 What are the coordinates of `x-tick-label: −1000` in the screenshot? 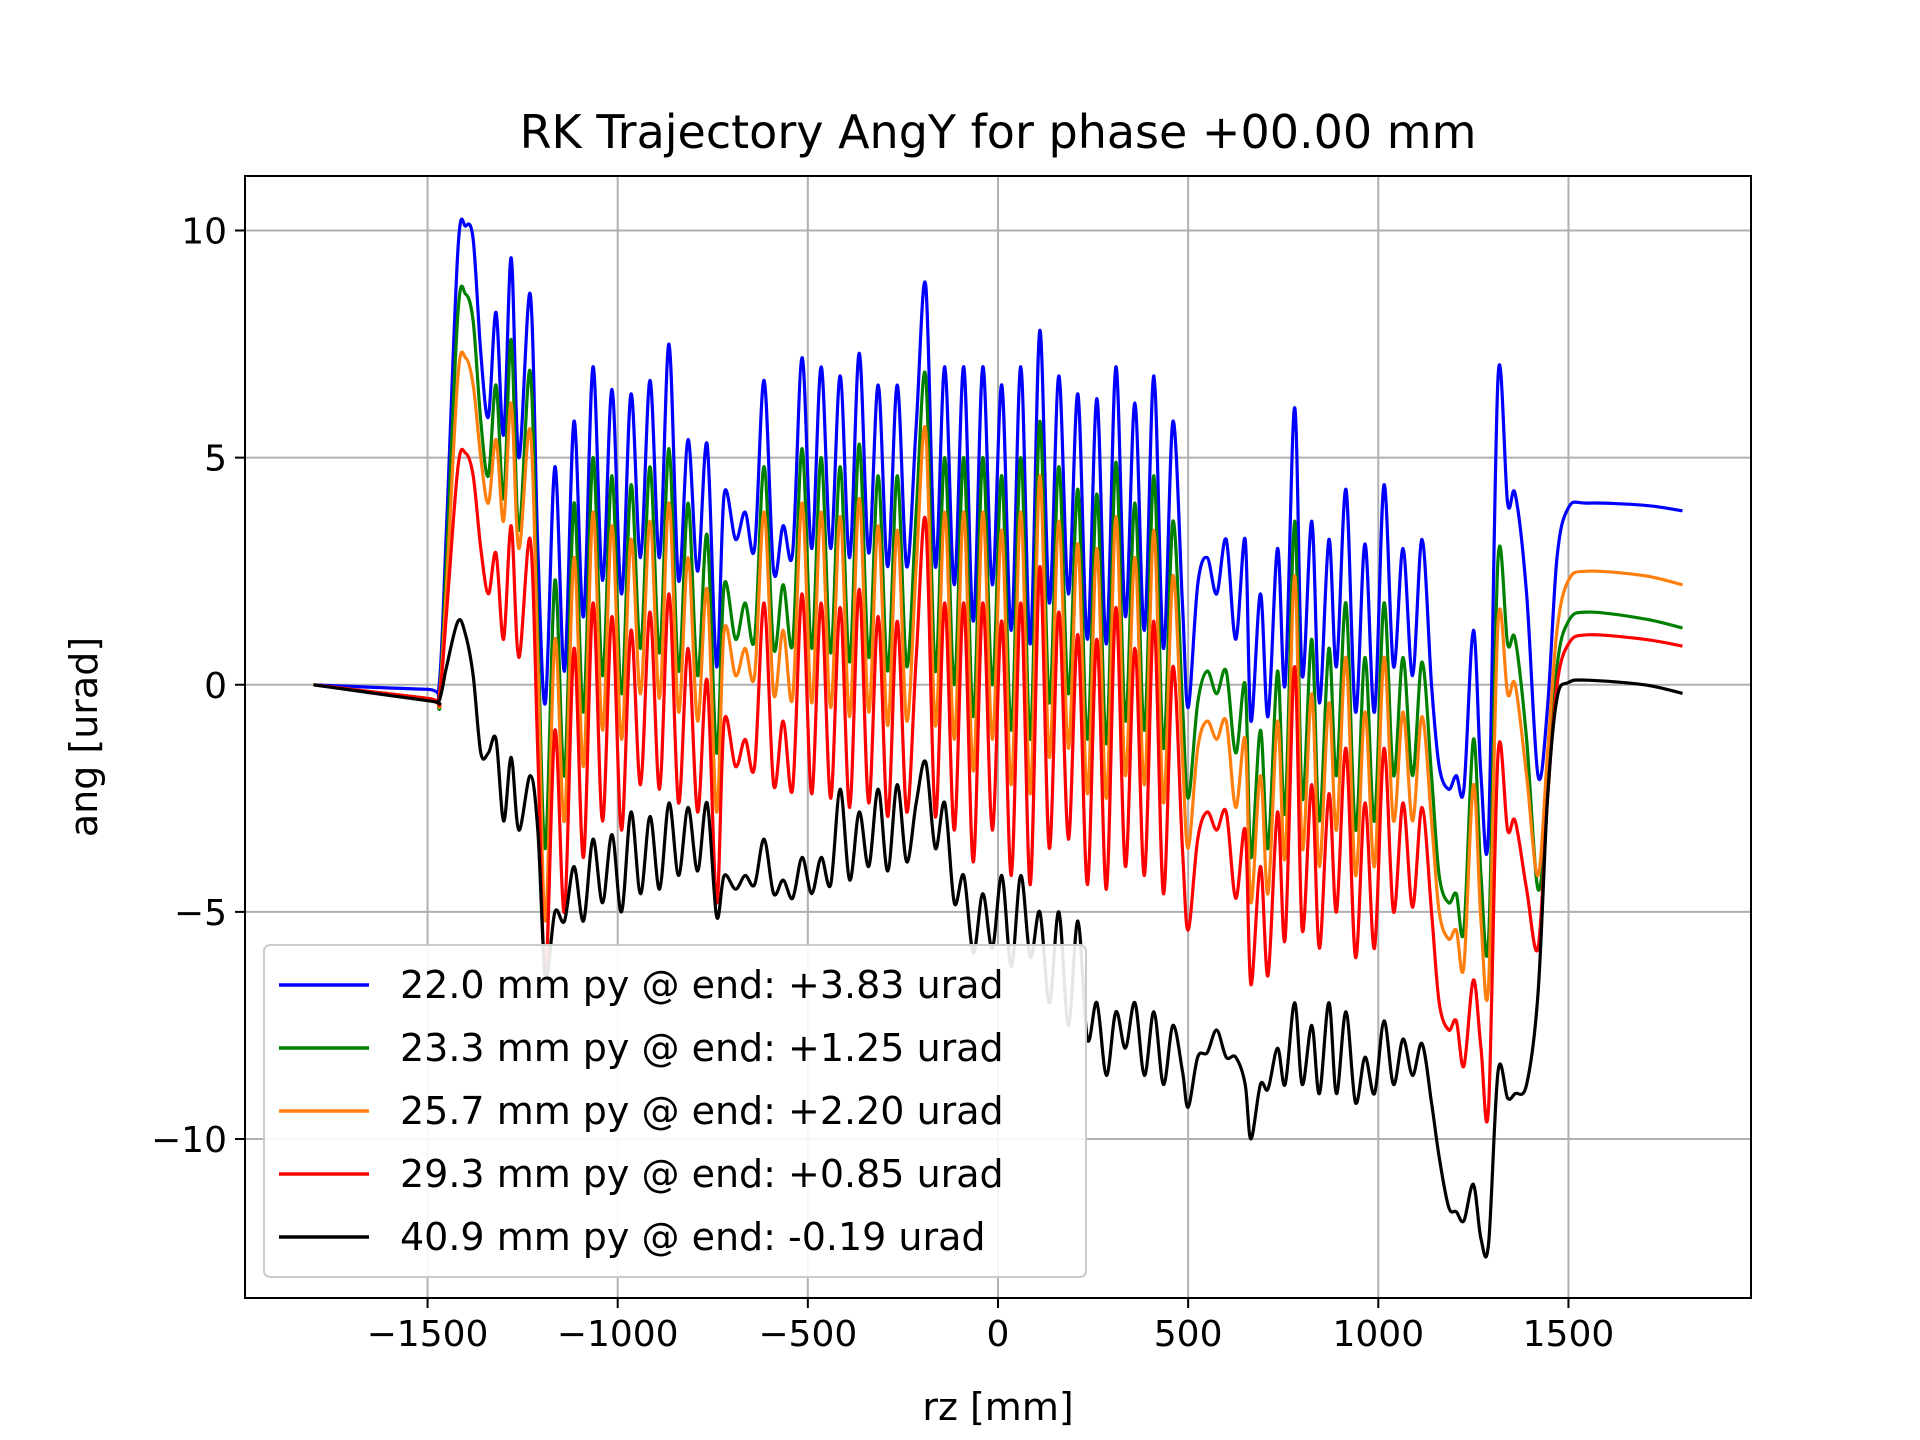 It's located at (618, 1334).